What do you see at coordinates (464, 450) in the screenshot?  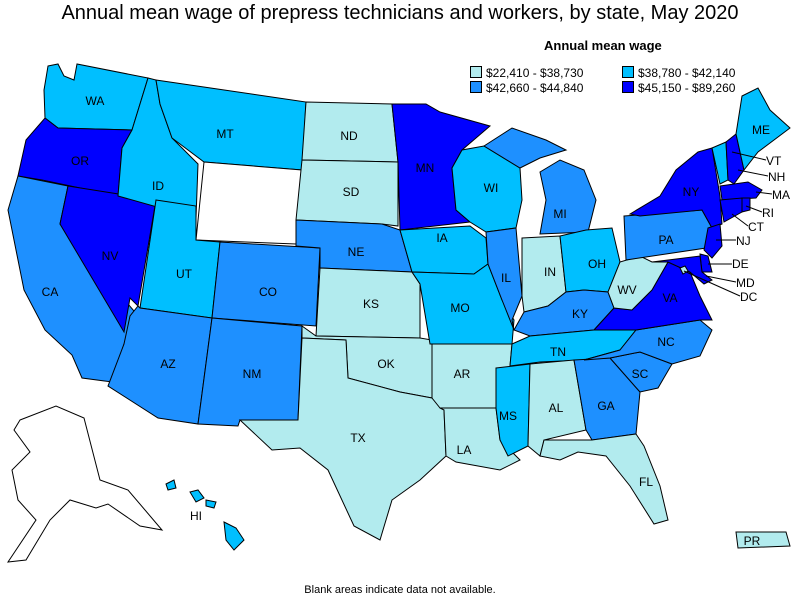 I see `label-LA: LA` at bounding box center [464, 450].